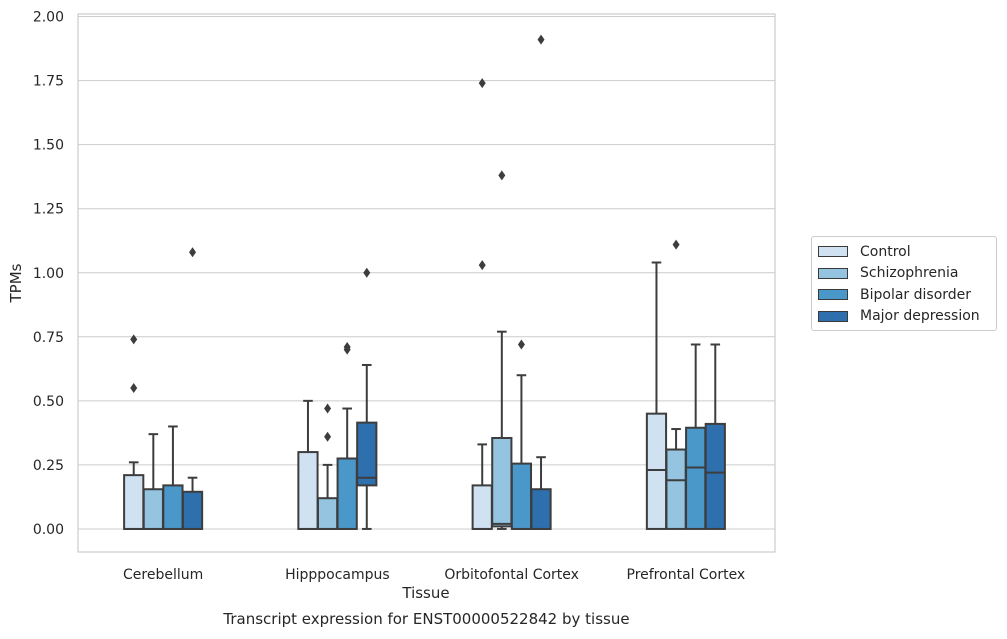 This screenshot has width=1007, height=639. Describe the element at coordinates (885, 251) in the screenshot. I see `legend-label-control: Control` at that location.